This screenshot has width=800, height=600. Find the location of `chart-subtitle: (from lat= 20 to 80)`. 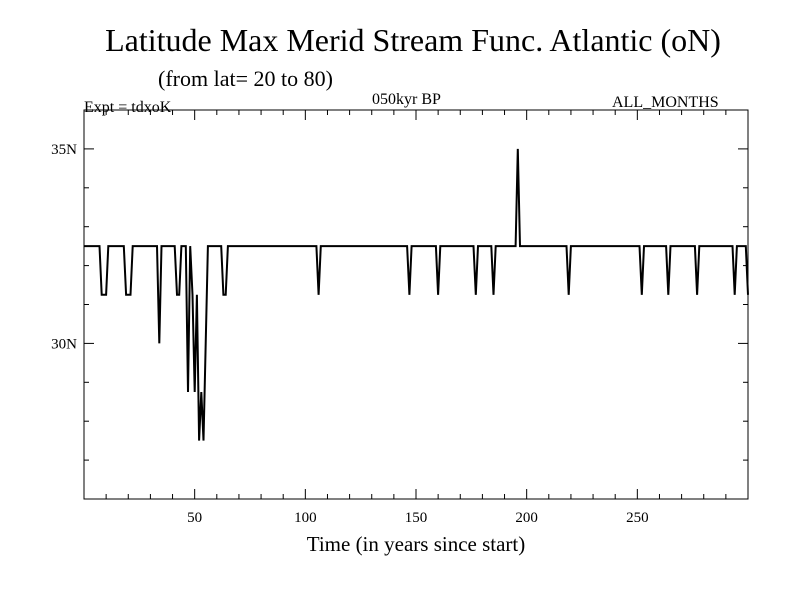

chart-subtitle: (from lat= 20 to 80) is located at coordinates (245, 78).